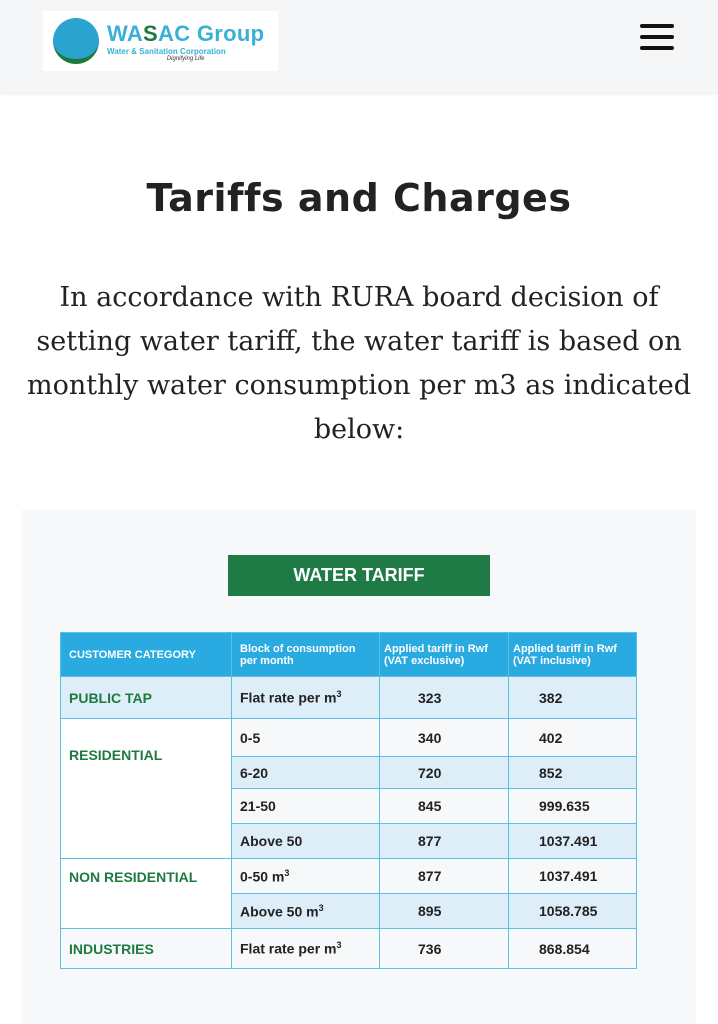 Image resolution: width=718 pixels, height=1024 pixels. Describe the element at coordinates (444, 806) in the screenshot. I see `excl-cell: 845` at that location.